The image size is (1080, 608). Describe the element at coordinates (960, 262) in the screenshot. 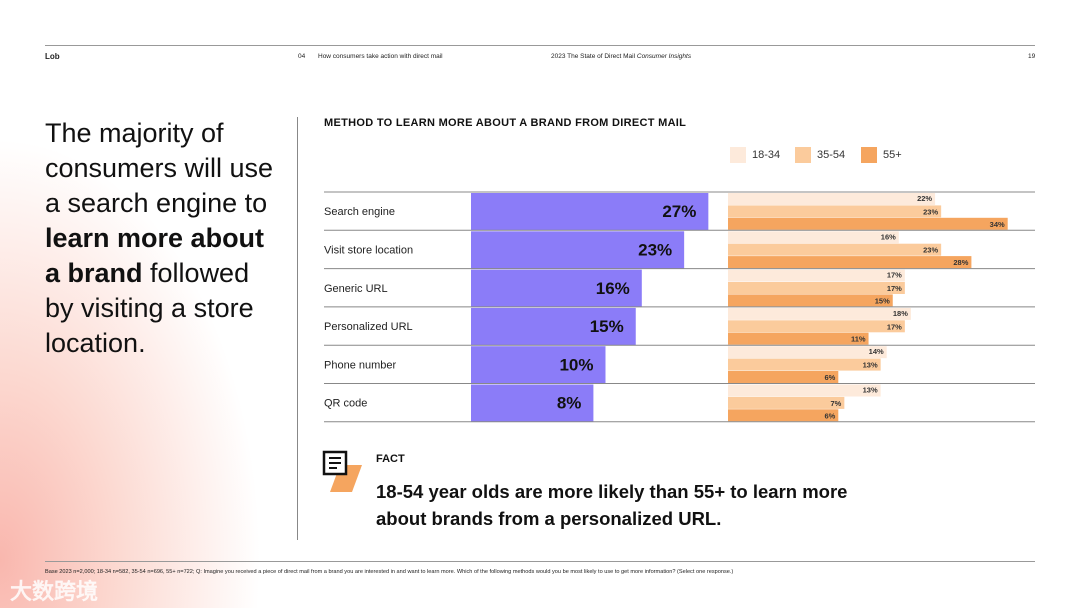

I see `series-data-label: 28%` at that location.